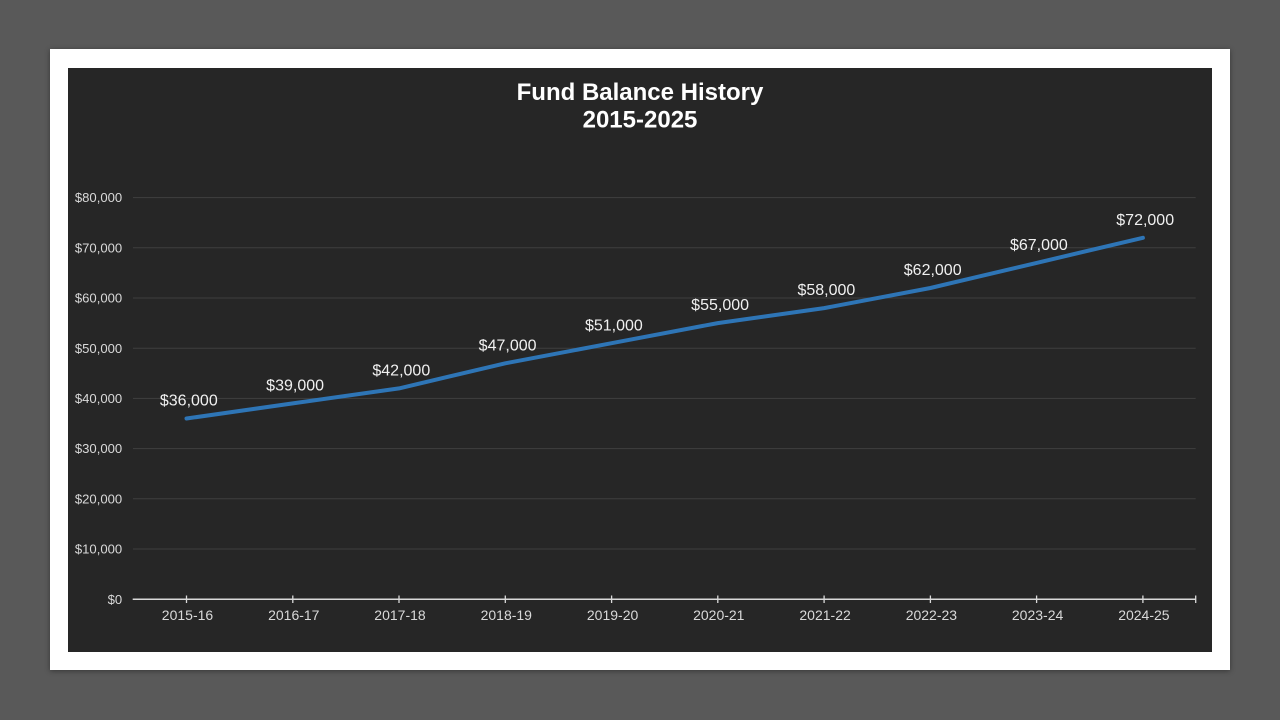 The image size is (1280, 720). What do you see at coordinates (826, 290) in the screenshot?
I see `svg-text: $58,000` at bounding box center [826, 290].